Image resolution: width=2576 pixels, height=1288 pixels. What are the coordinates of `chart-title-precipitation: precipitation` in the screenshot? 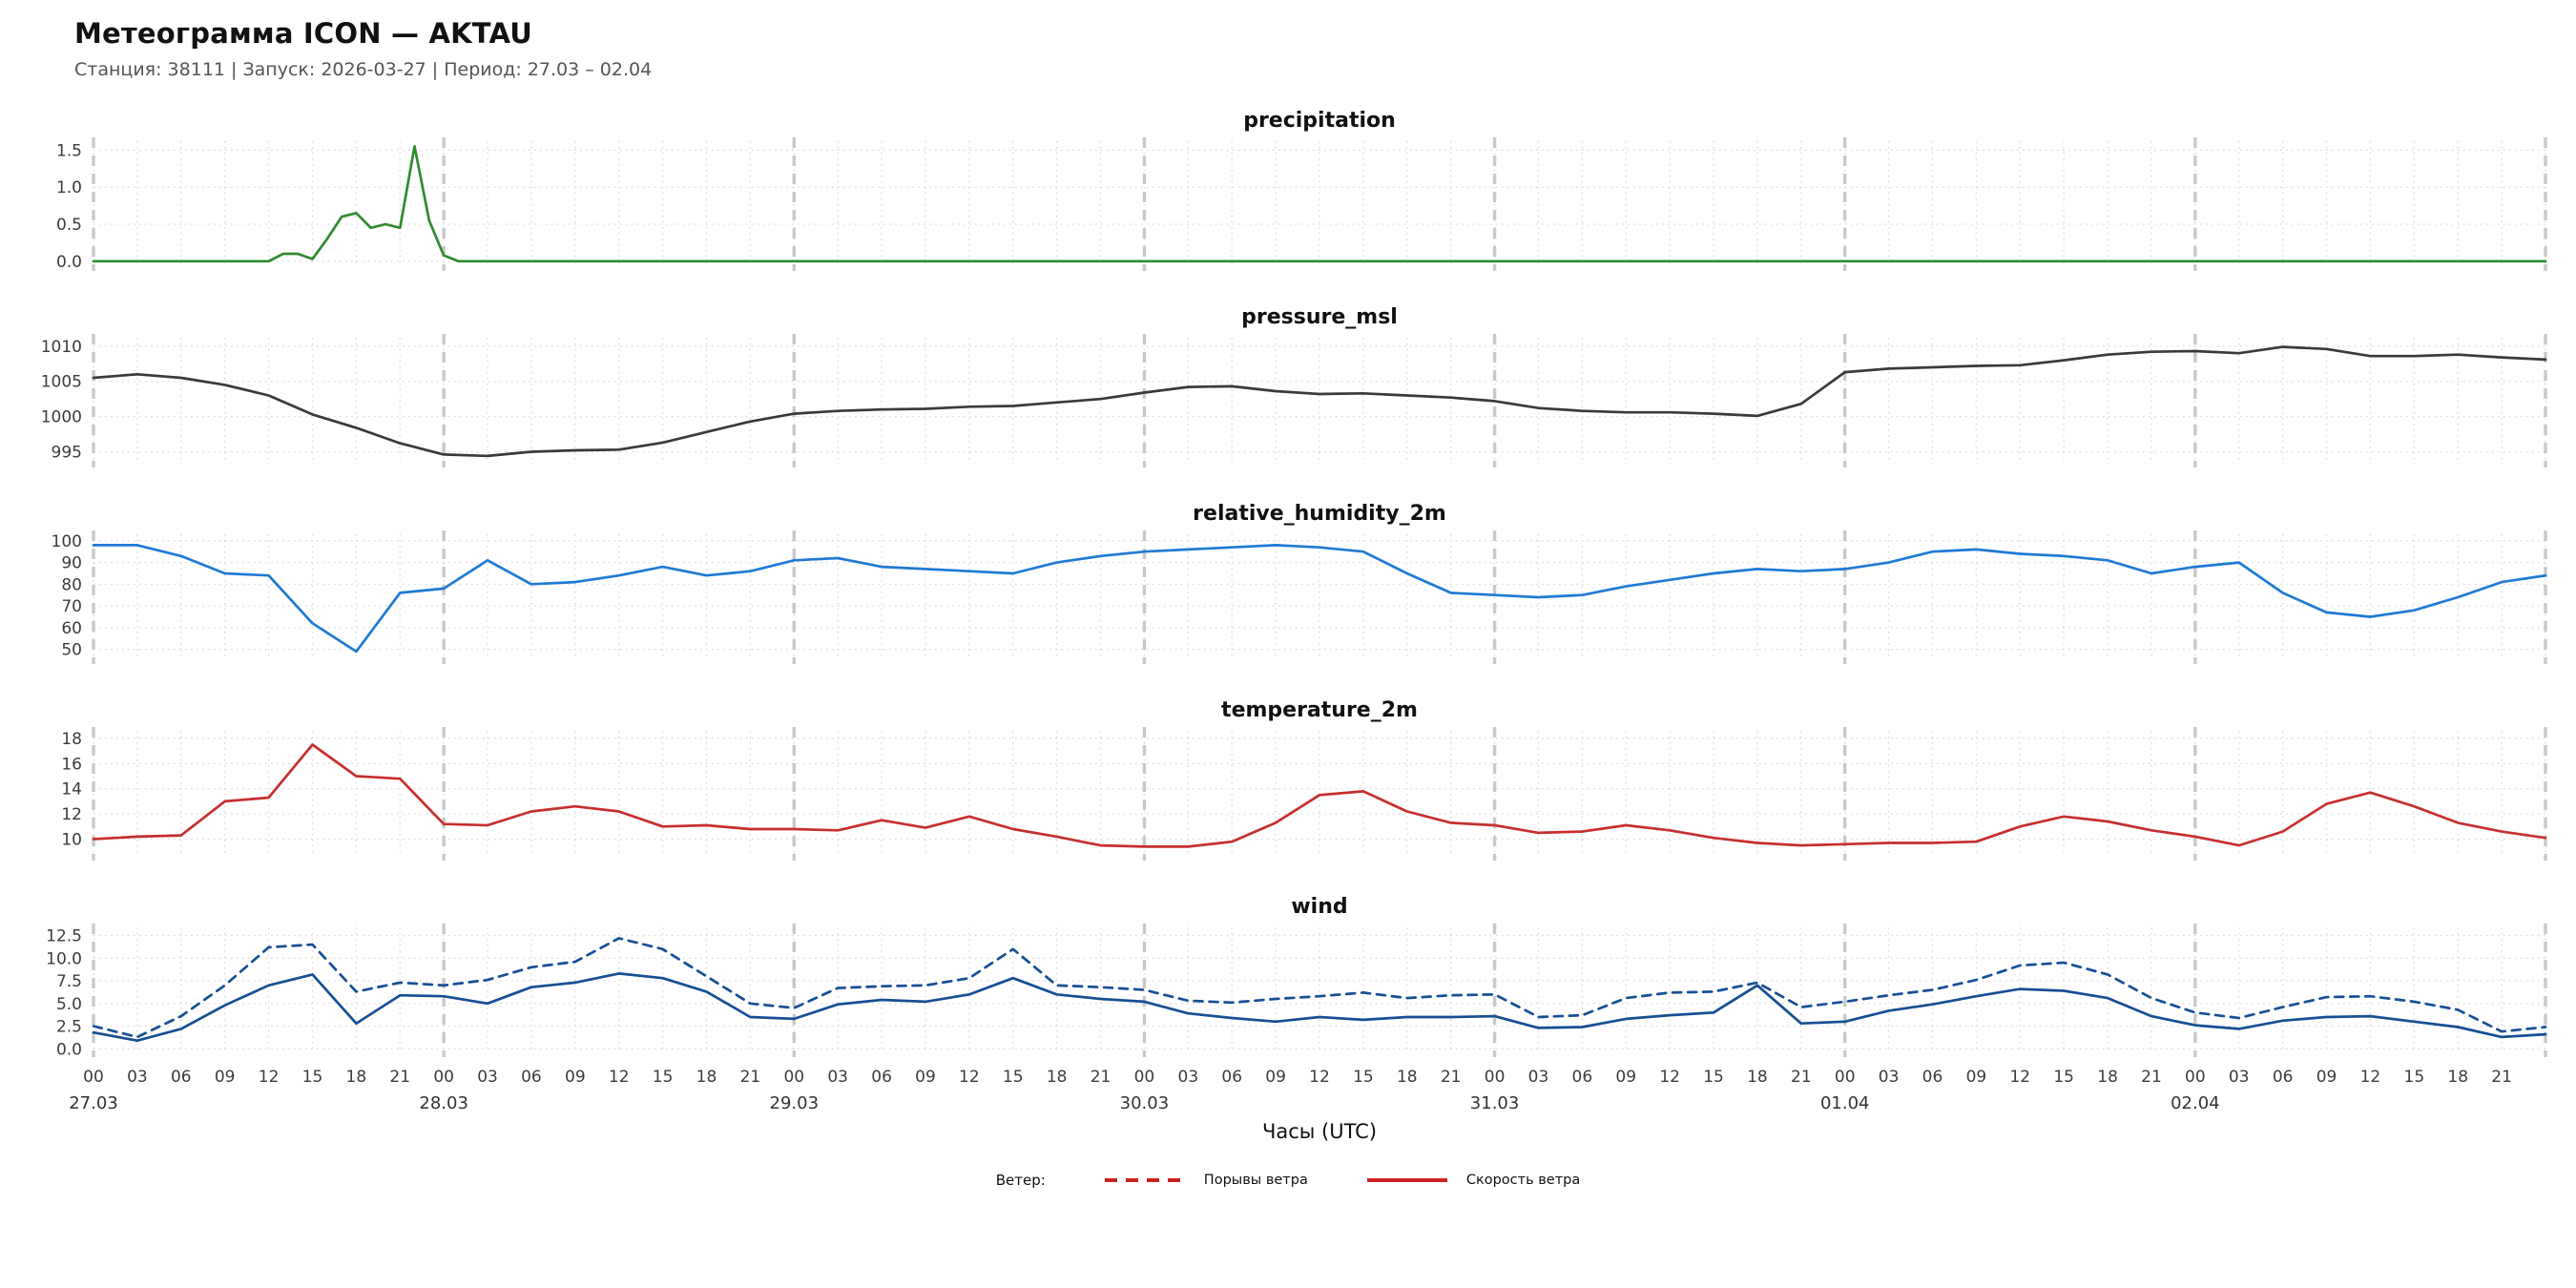 It's located at (1319, 121).